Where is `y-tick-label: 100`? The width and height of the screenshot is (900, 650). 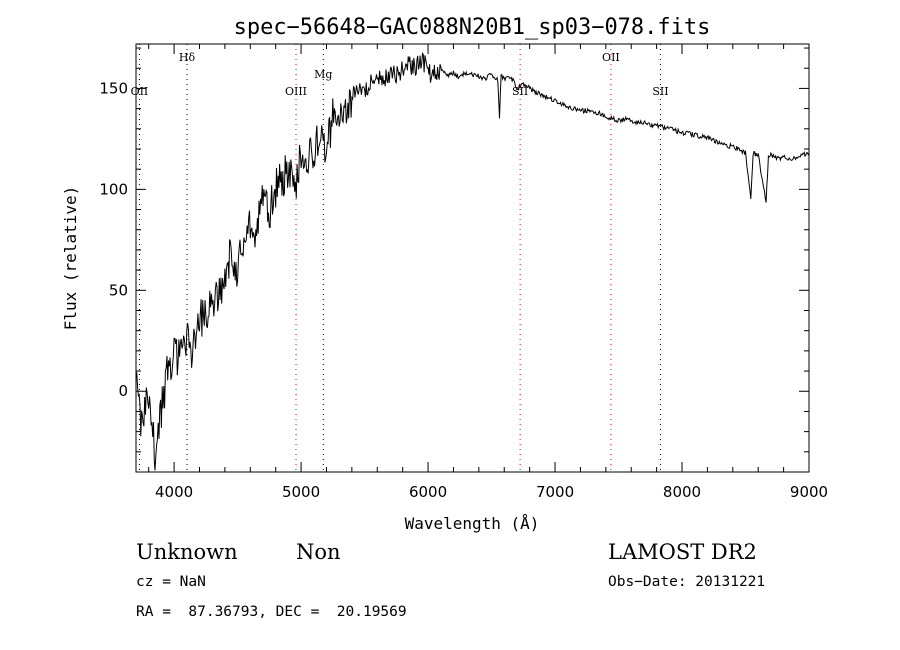
y-tick-label: 100 is located at coordinates (113, 189).